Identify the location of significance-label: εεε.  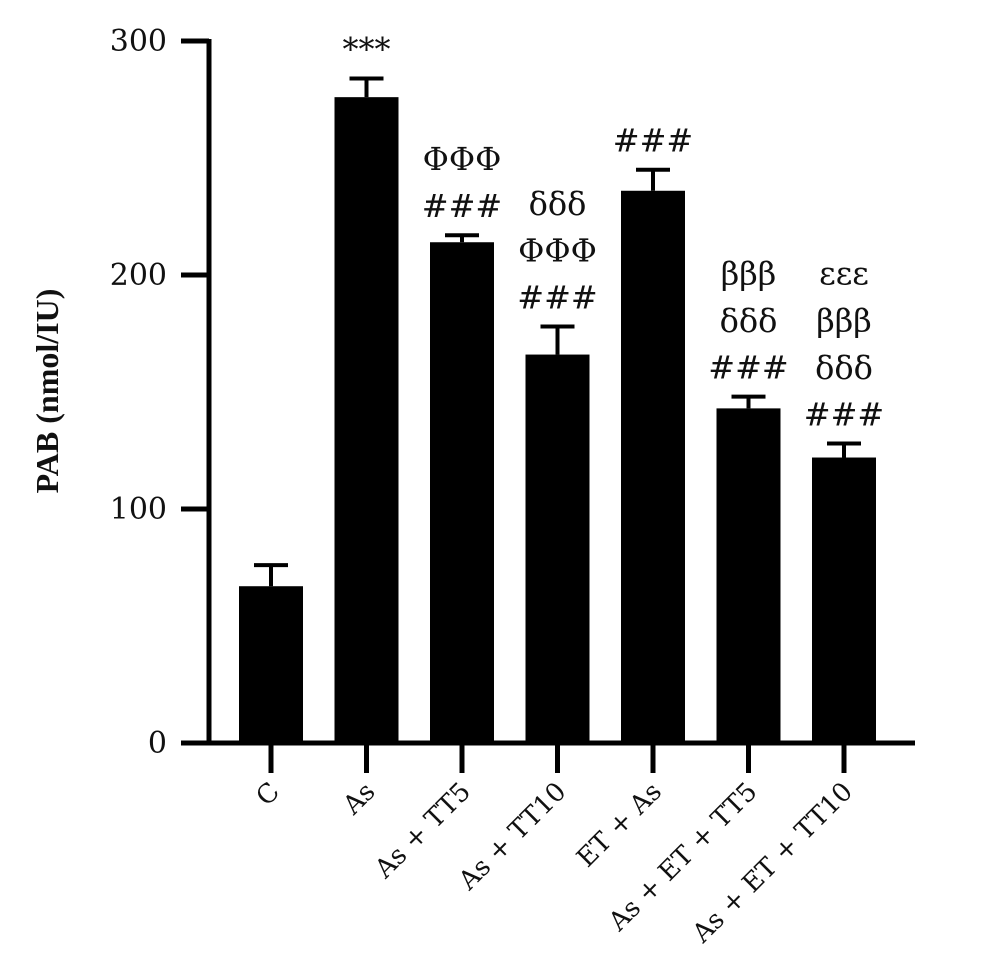
(844, 273).